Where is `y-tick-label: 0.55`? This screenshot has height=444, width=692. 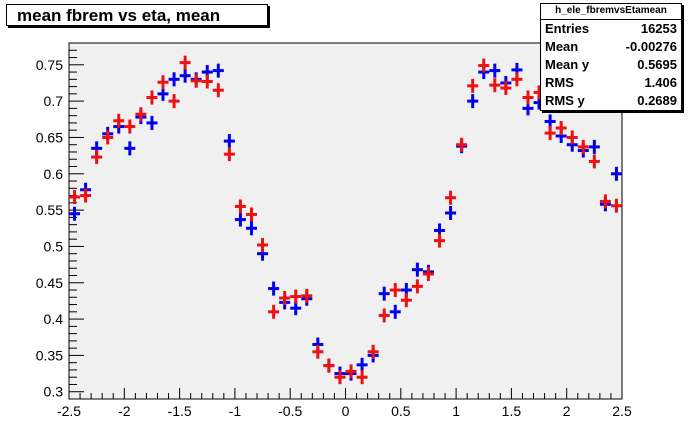 y-tick-label: 0.55 is located at coordinates (49, 210).